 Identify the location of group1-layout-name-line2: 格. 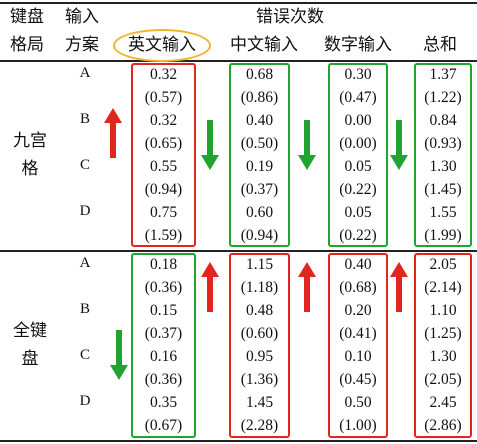
(30, 168).